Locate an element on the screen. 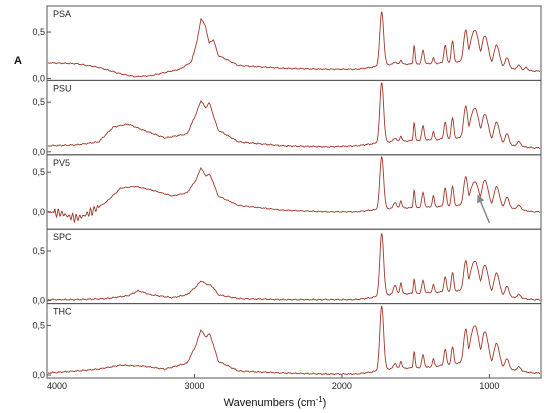 The height and width of the screenshot is (413, 550). panel-label: PSA is located at coordinates (62, 14).